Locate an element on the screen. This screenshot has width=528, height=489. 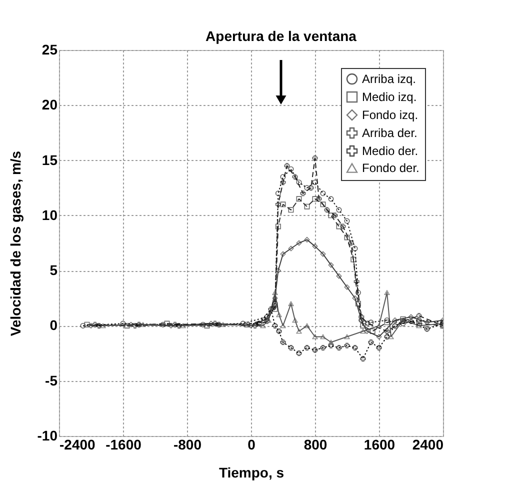
legend-label: Fondo izq. is located at coordinates (390, 115).